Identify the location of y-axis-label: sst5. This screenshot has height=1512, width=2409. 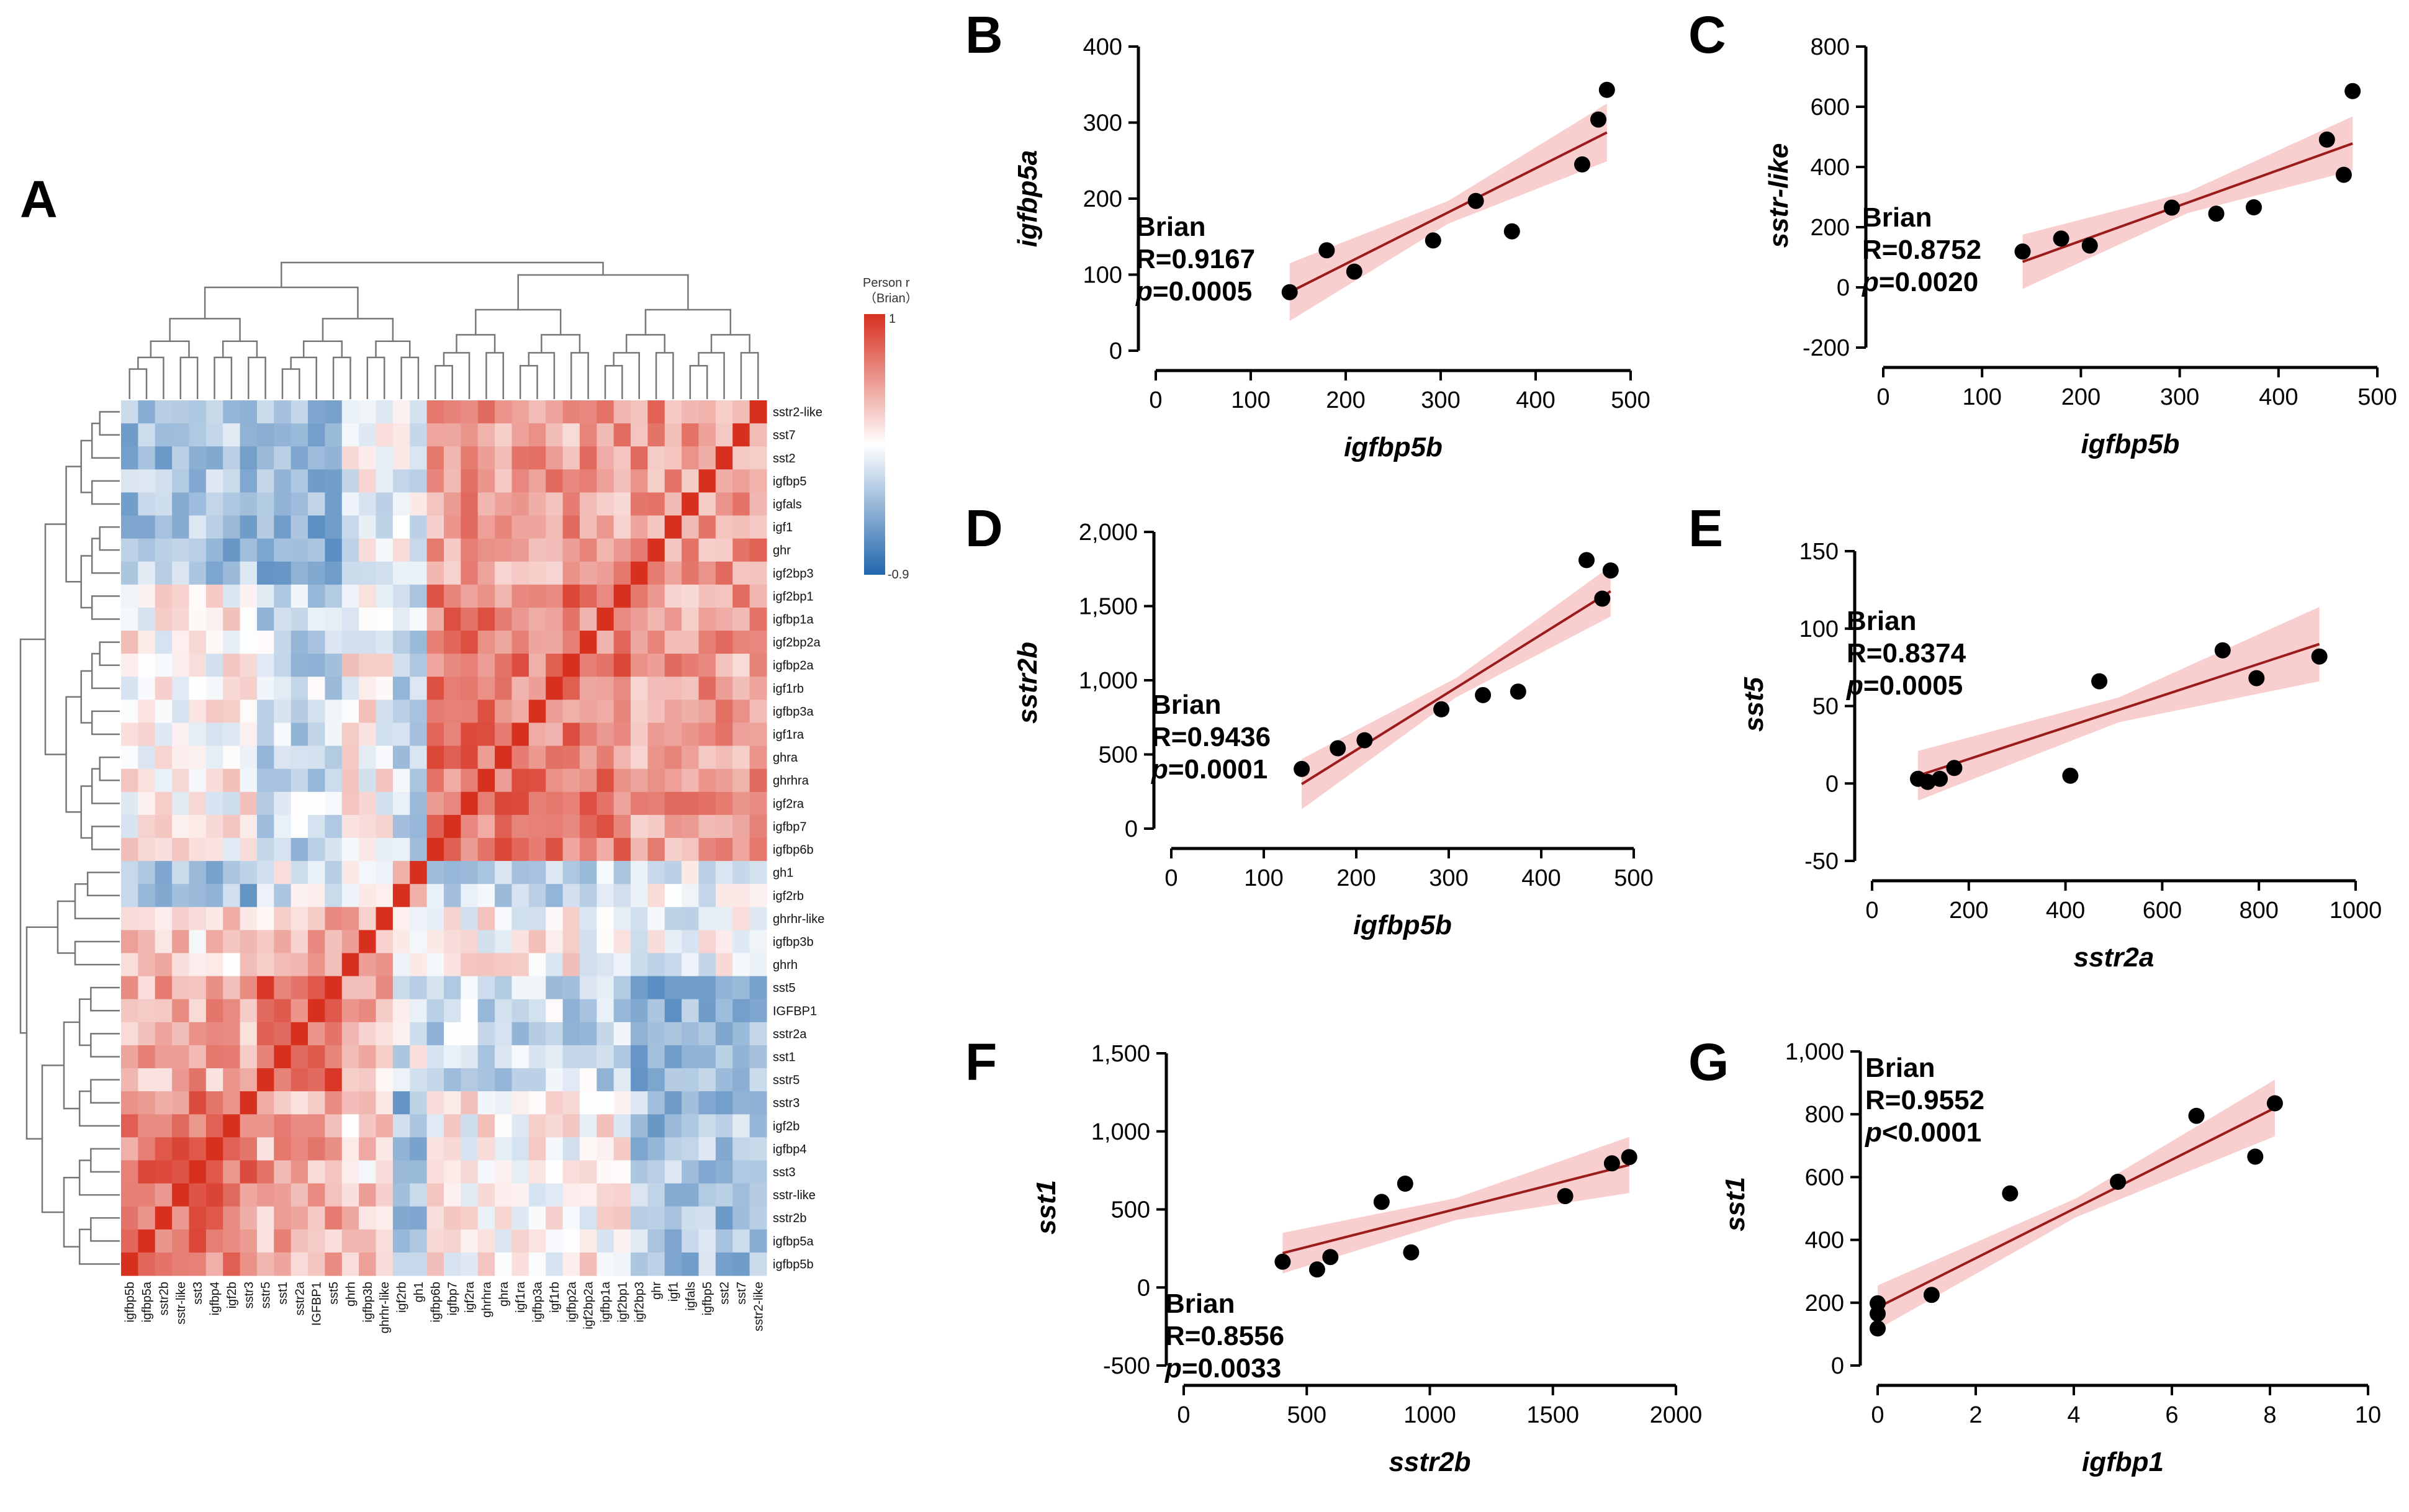
(1754, 704).